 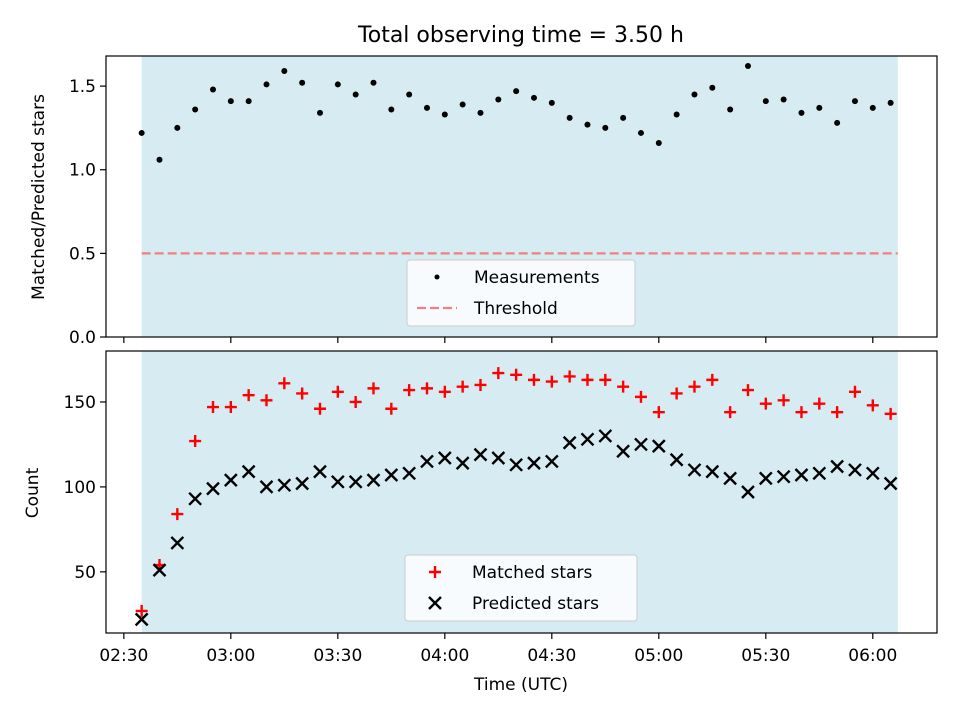 What do you see at coordinates (435, 603) in the screenshot?
I see `legend-predicted-marker` at bounding box center [435, 603].